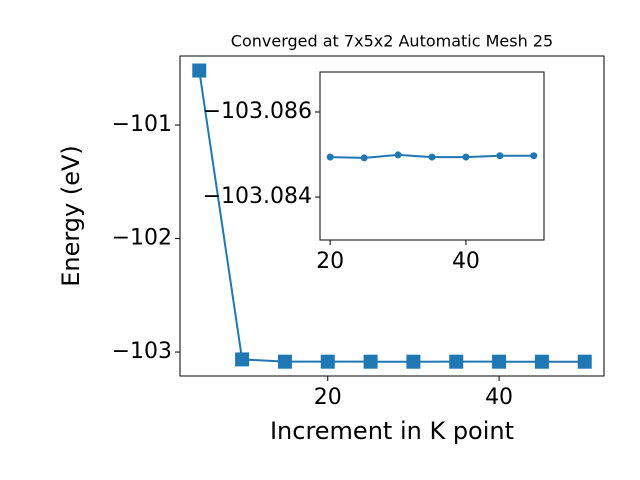 The width and height of the screenshot is (640, 480). I want to click on y-axis-label: Energy (eV), so click(71, 216).